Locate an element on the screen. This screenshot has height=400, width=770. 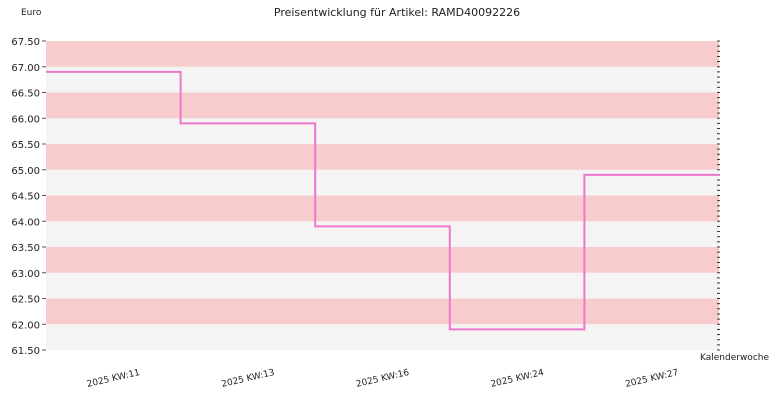
y-tick-label: 63.50 is located at coordinates (25, 248).